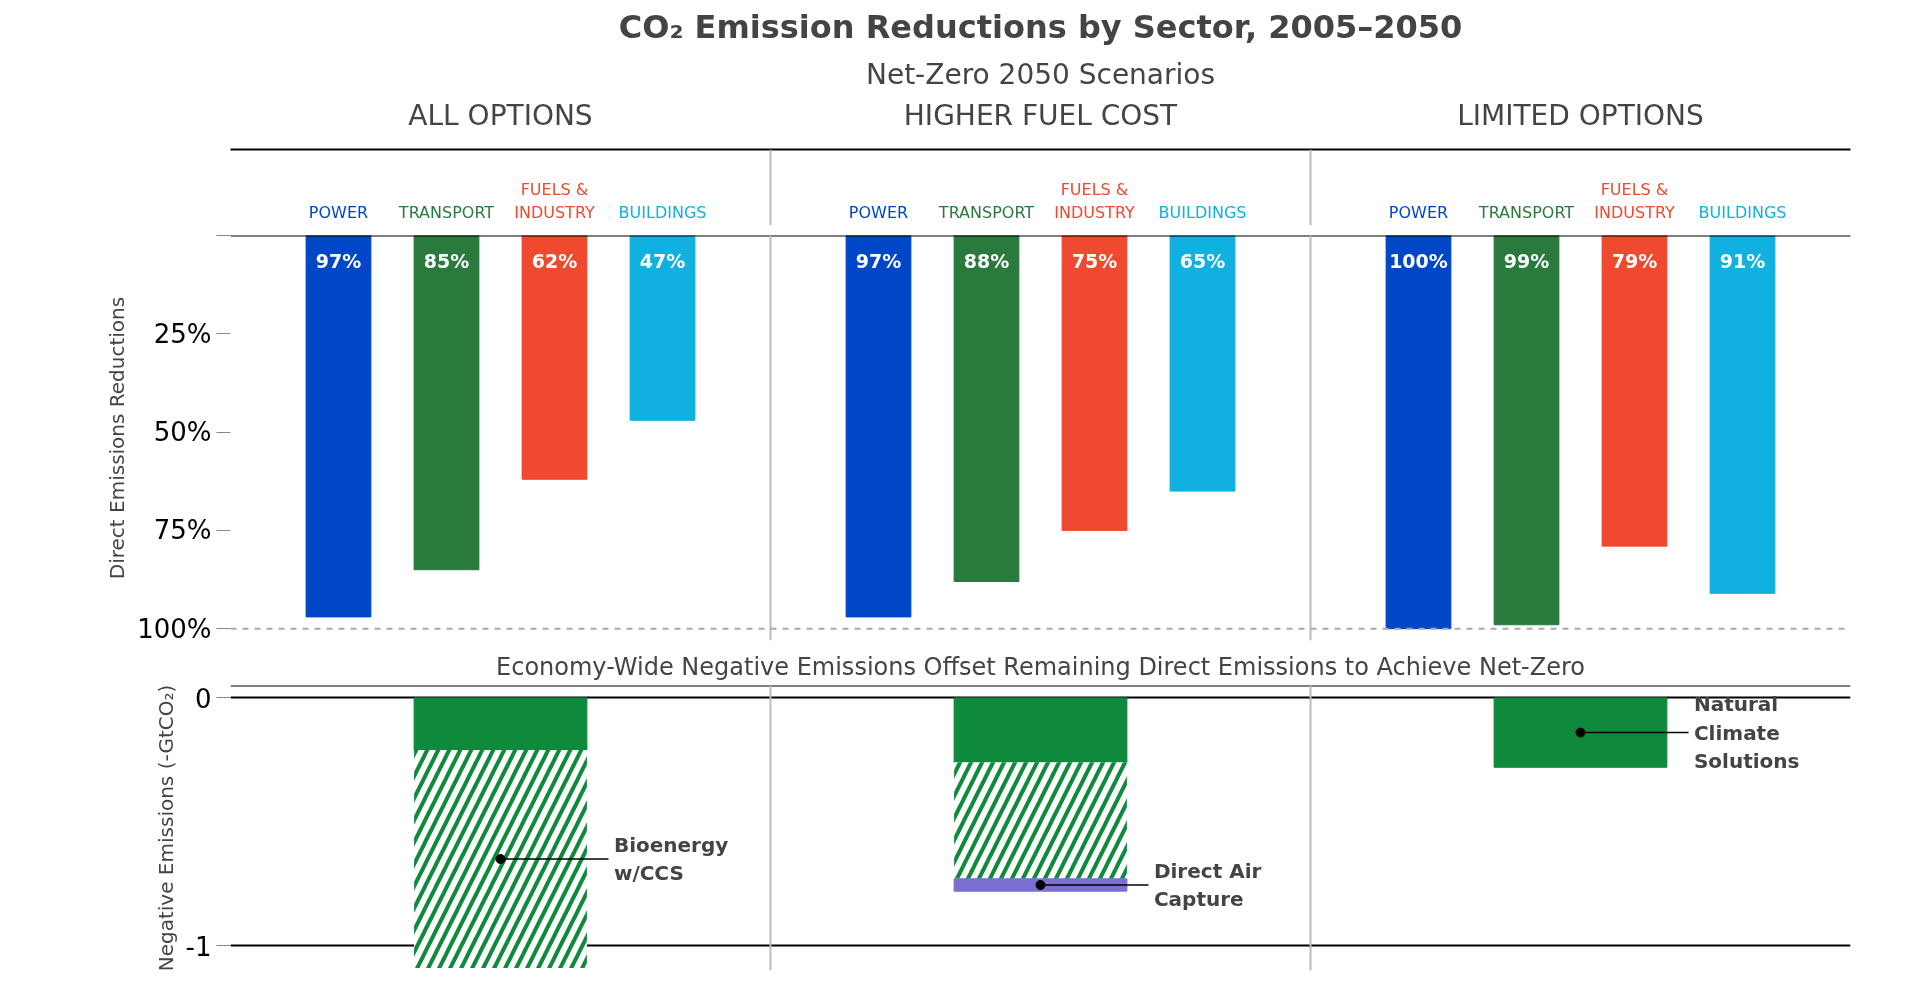 Image resolution: width=1920 pixels, height=984 pixels. I want to click on y-tick-label: 25%, so click(182, 333).